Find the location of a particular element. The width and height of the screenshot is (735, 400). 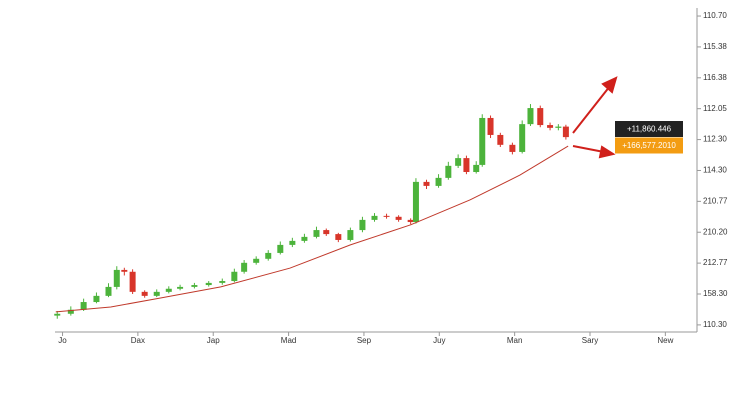

y-tick-label: 210.20 is located at coordinates (715, 231).